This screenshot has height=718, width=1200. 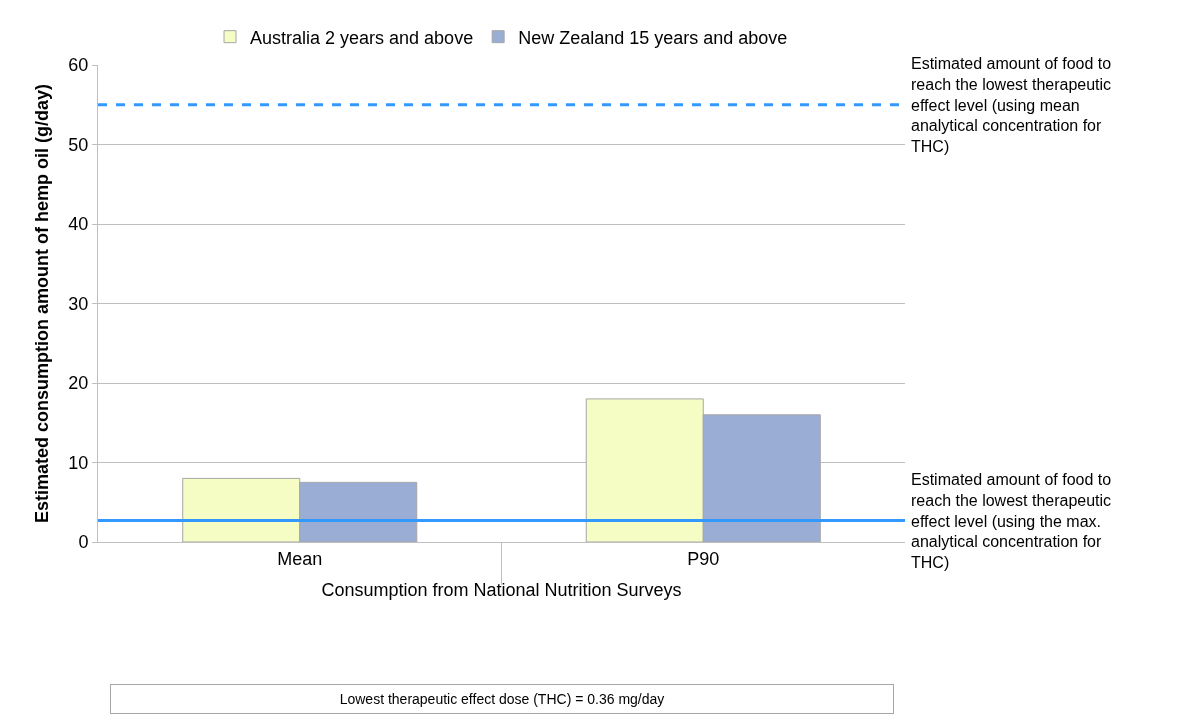 I want to click on y-tick-label: 10, so click(x=78, y=462).